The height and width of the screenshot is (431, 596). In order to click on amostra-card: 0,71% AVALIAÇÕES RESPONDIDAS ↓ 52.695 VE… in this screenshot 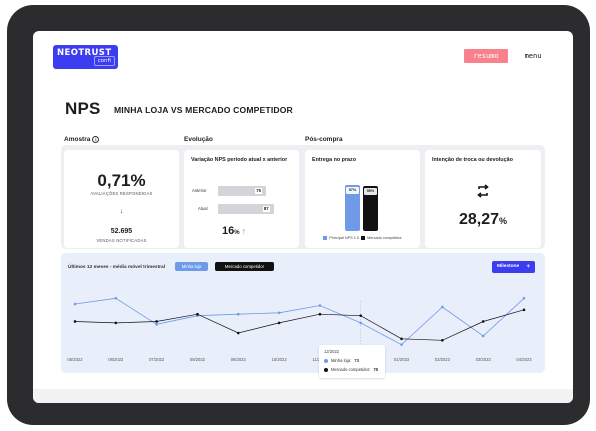, I will do `click(121, 199)`.